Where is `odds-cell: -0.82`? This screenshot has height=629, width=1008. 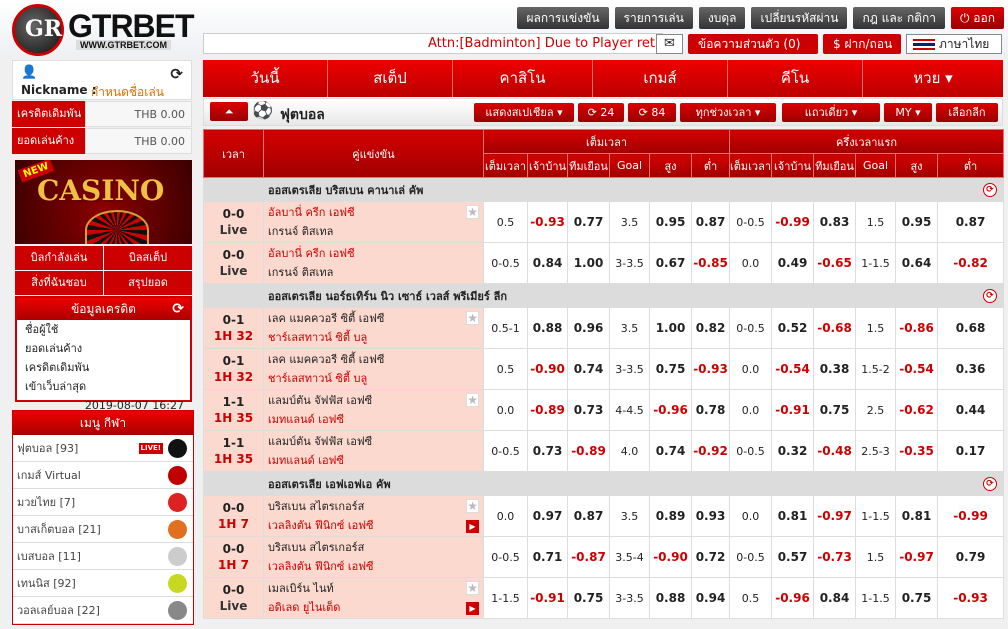
odds-cell: -0.82 is located at coordinates (971, 263).